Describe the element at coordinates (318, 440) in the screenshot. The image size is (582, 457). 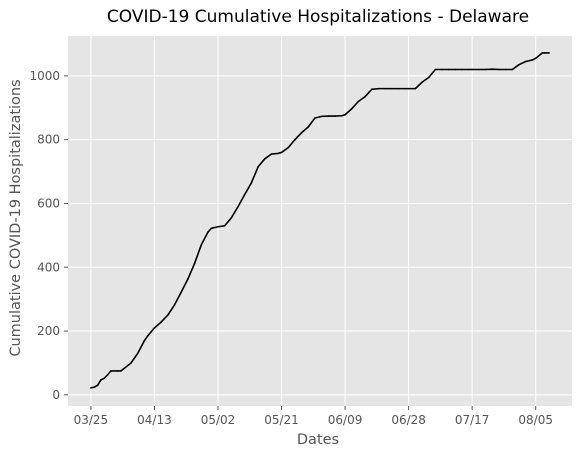
I see `x-axis-label: Dates` at that location.